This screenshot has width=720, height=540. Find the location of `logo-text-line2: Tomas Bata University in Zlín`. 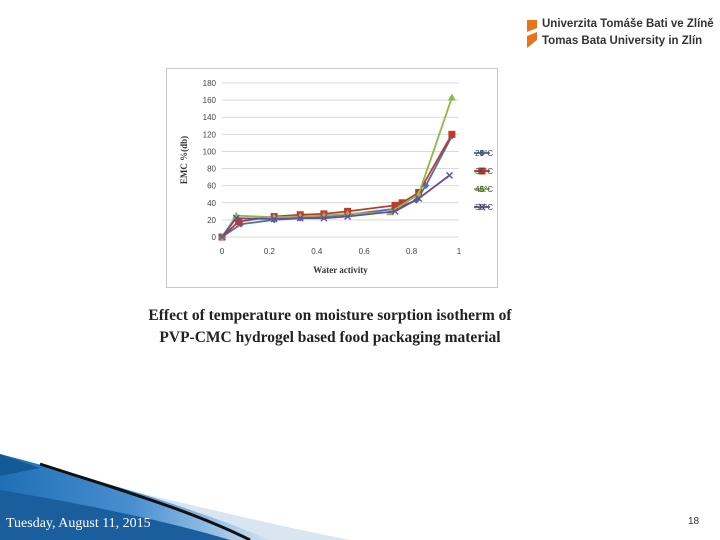

logo-text-line2: Tomas Bata University in Zlín is located at coordinates (622, 41).